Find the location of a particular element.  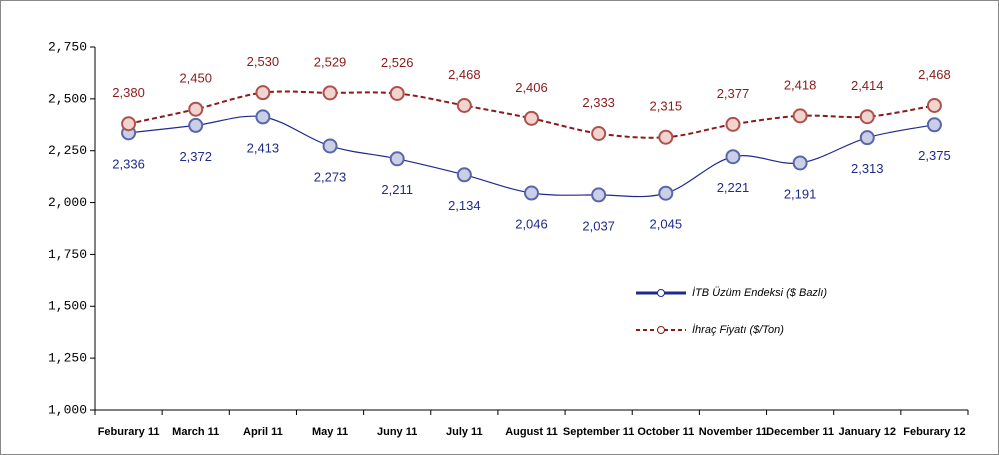

data-label: 2,418 is located at coordinates (800, 84).